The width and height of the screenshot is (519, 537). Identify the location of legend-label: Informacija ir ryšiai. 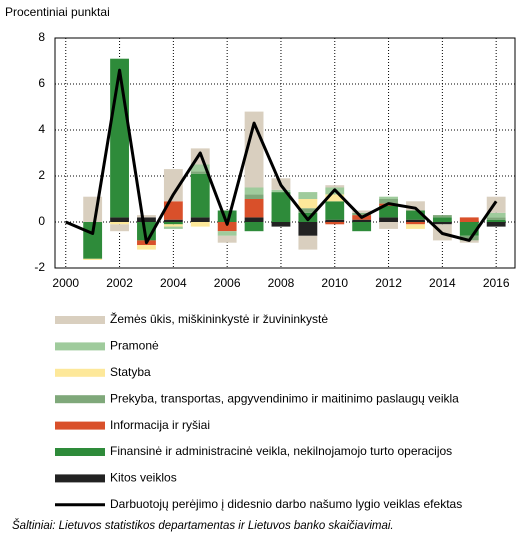
(160, 425).